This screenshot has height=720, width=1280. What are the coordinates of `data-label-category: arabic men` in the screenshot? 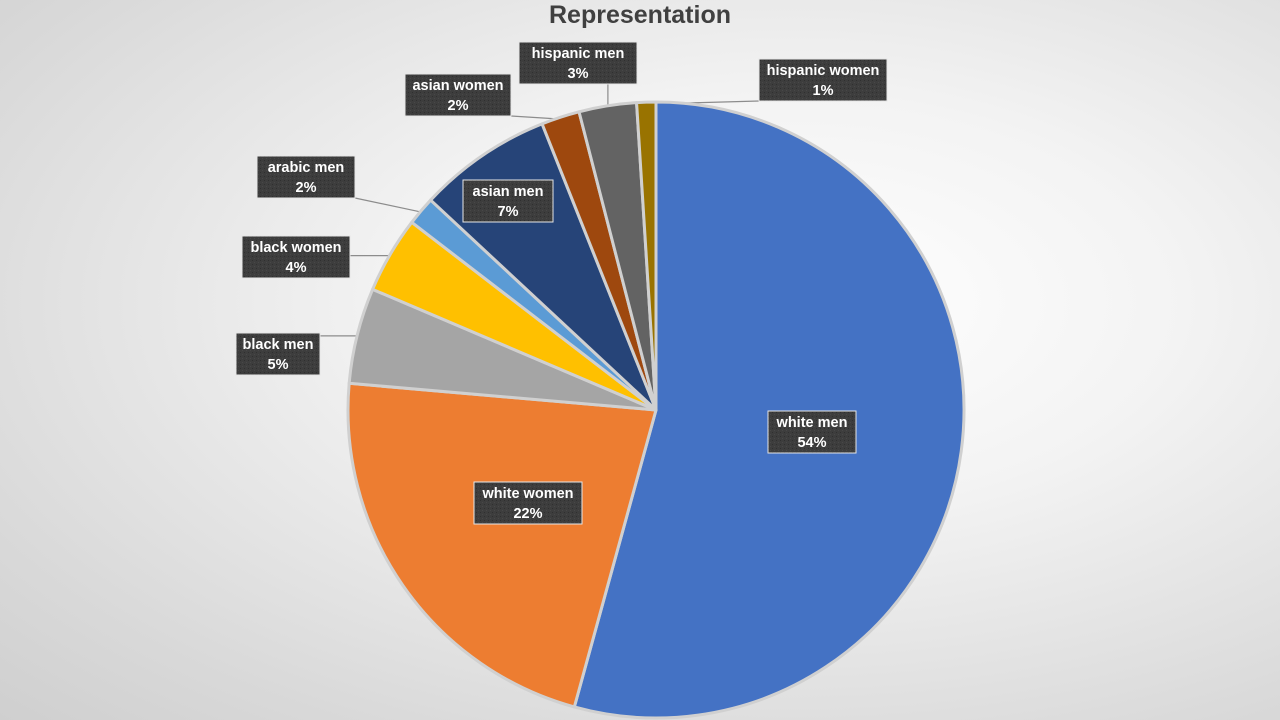 It's located at (306, 168).